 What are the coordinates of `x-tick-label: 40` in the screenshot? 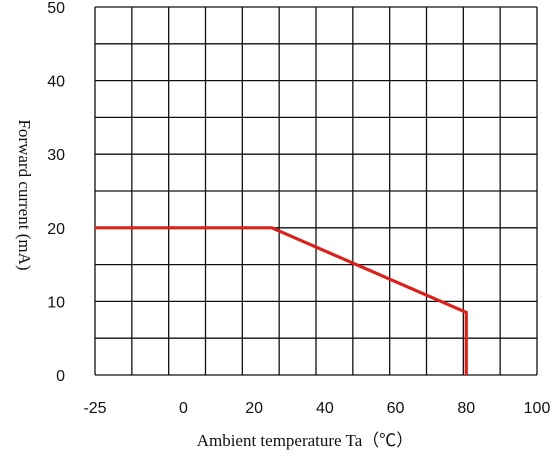 It's located at (325, 408).